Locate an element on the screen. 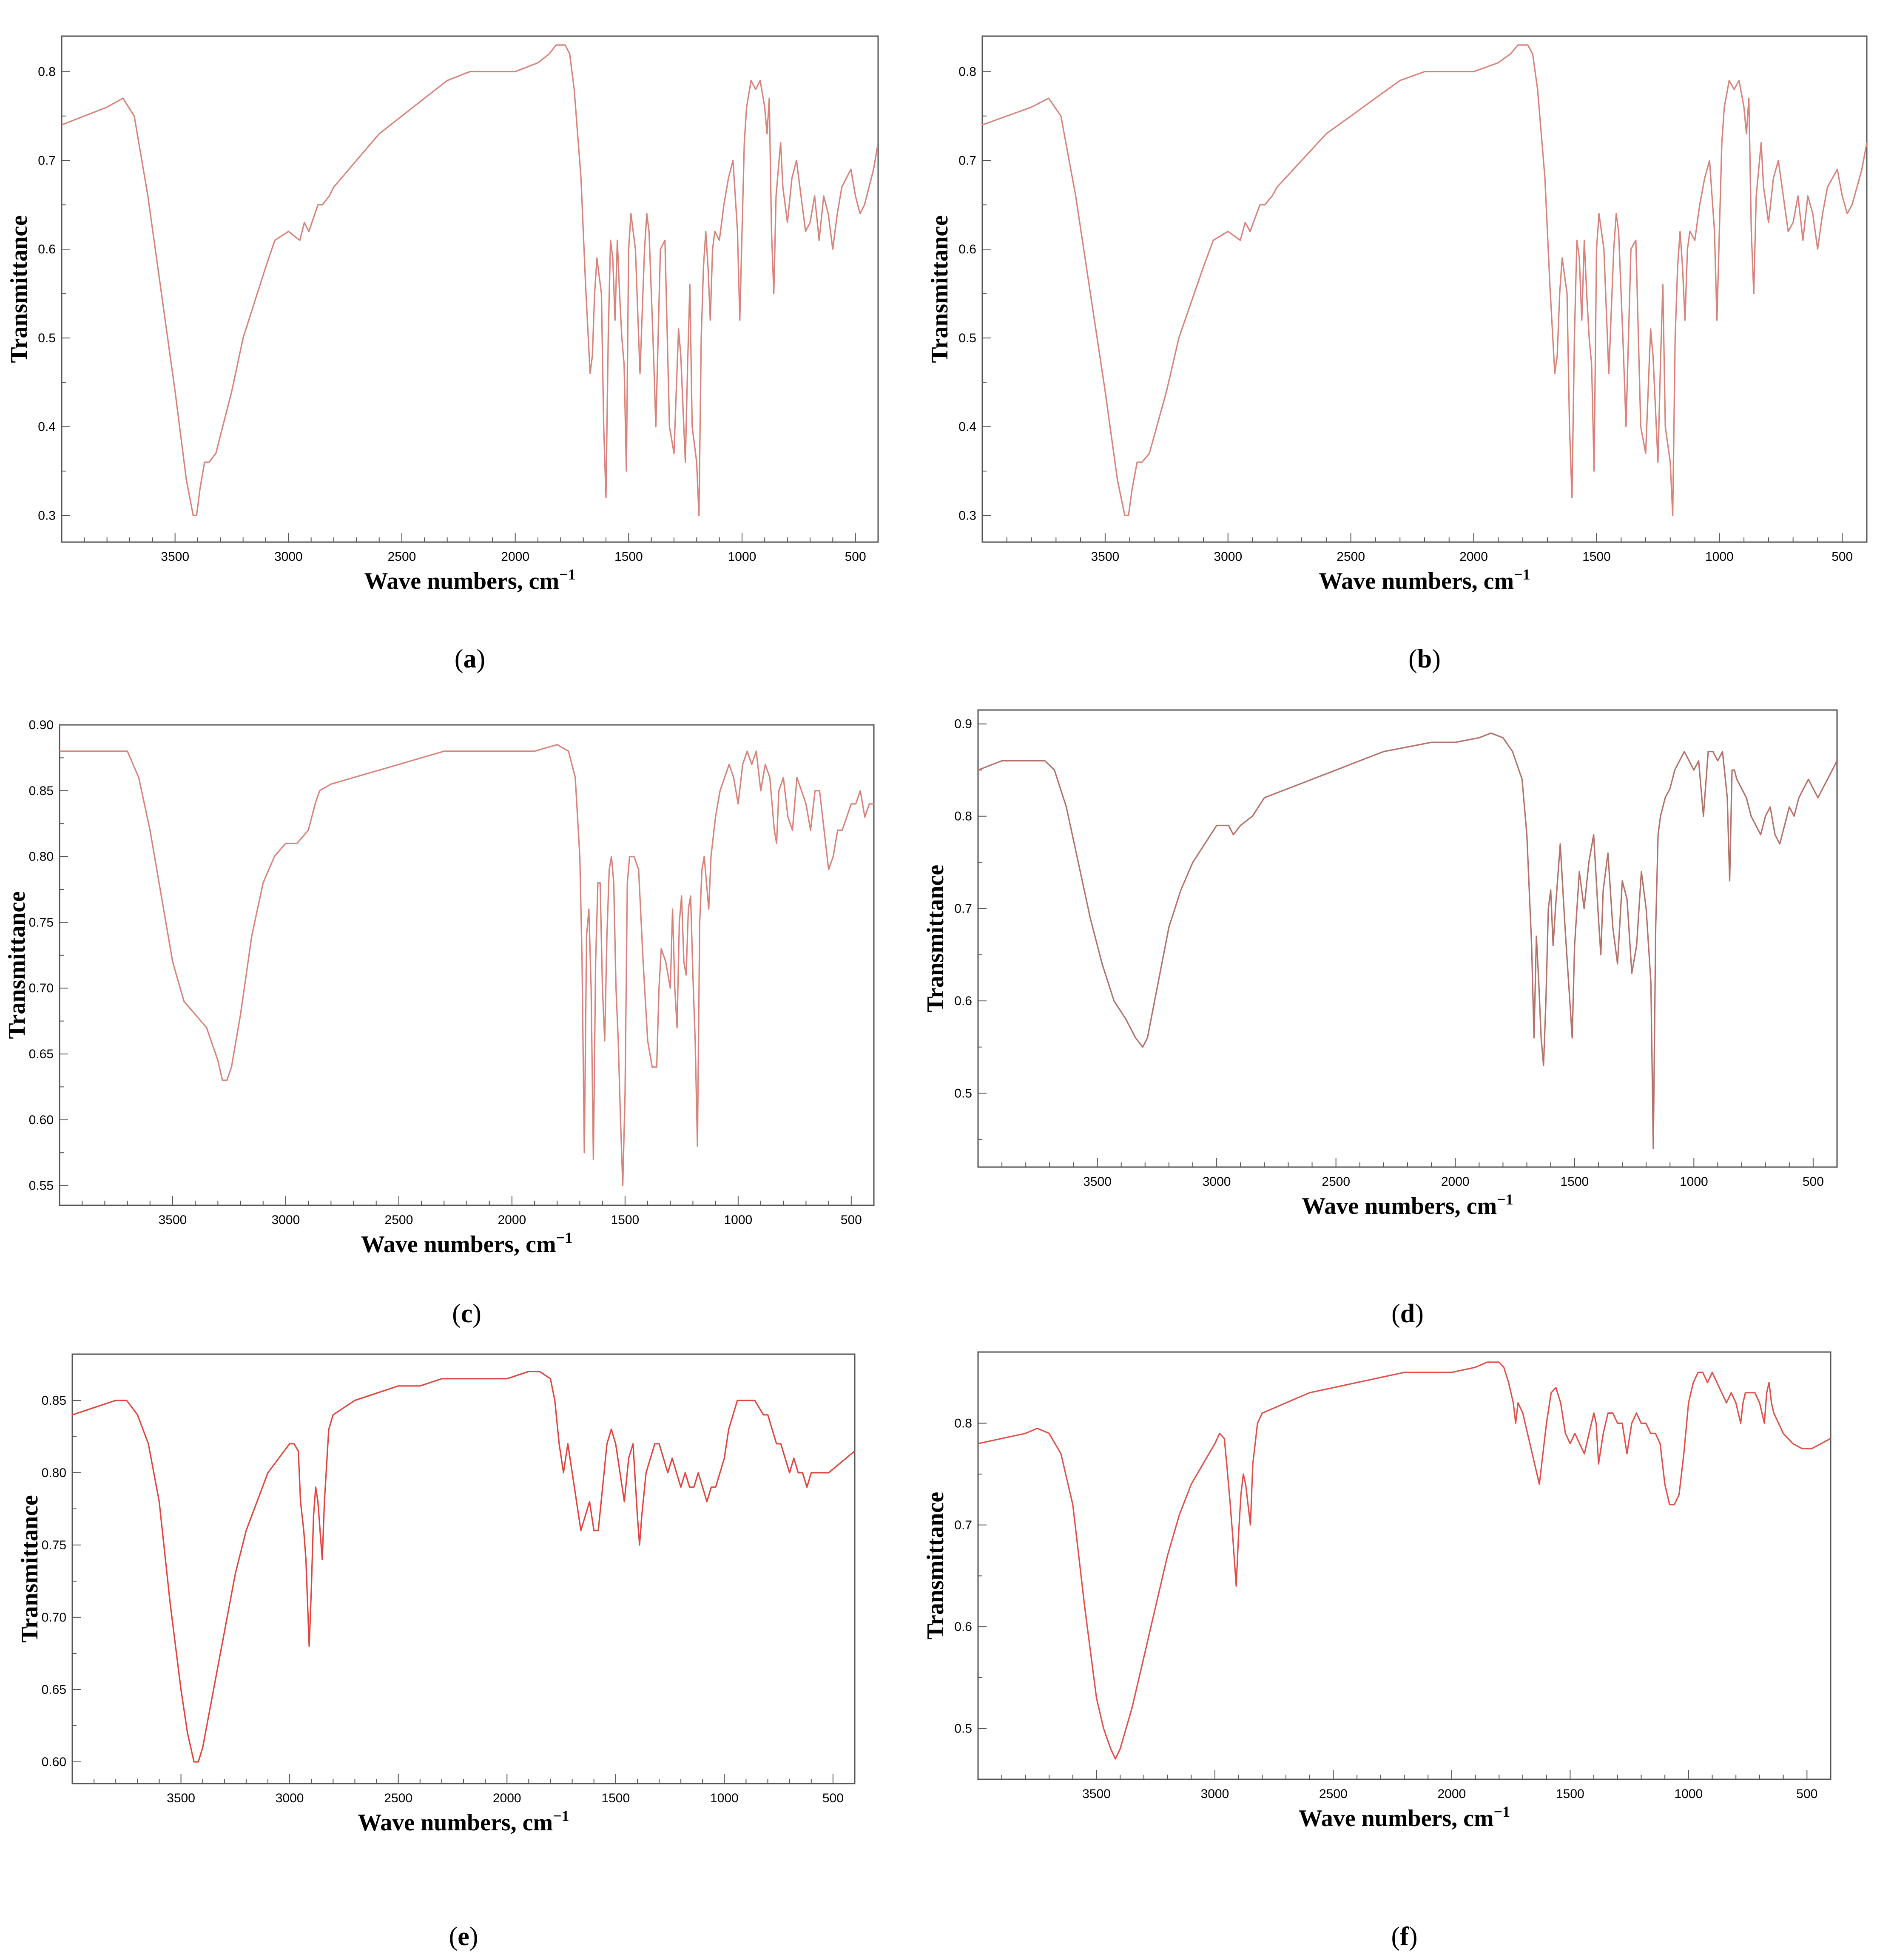  y-tick-label: 0.55 is located at coordinates (41, 1186).